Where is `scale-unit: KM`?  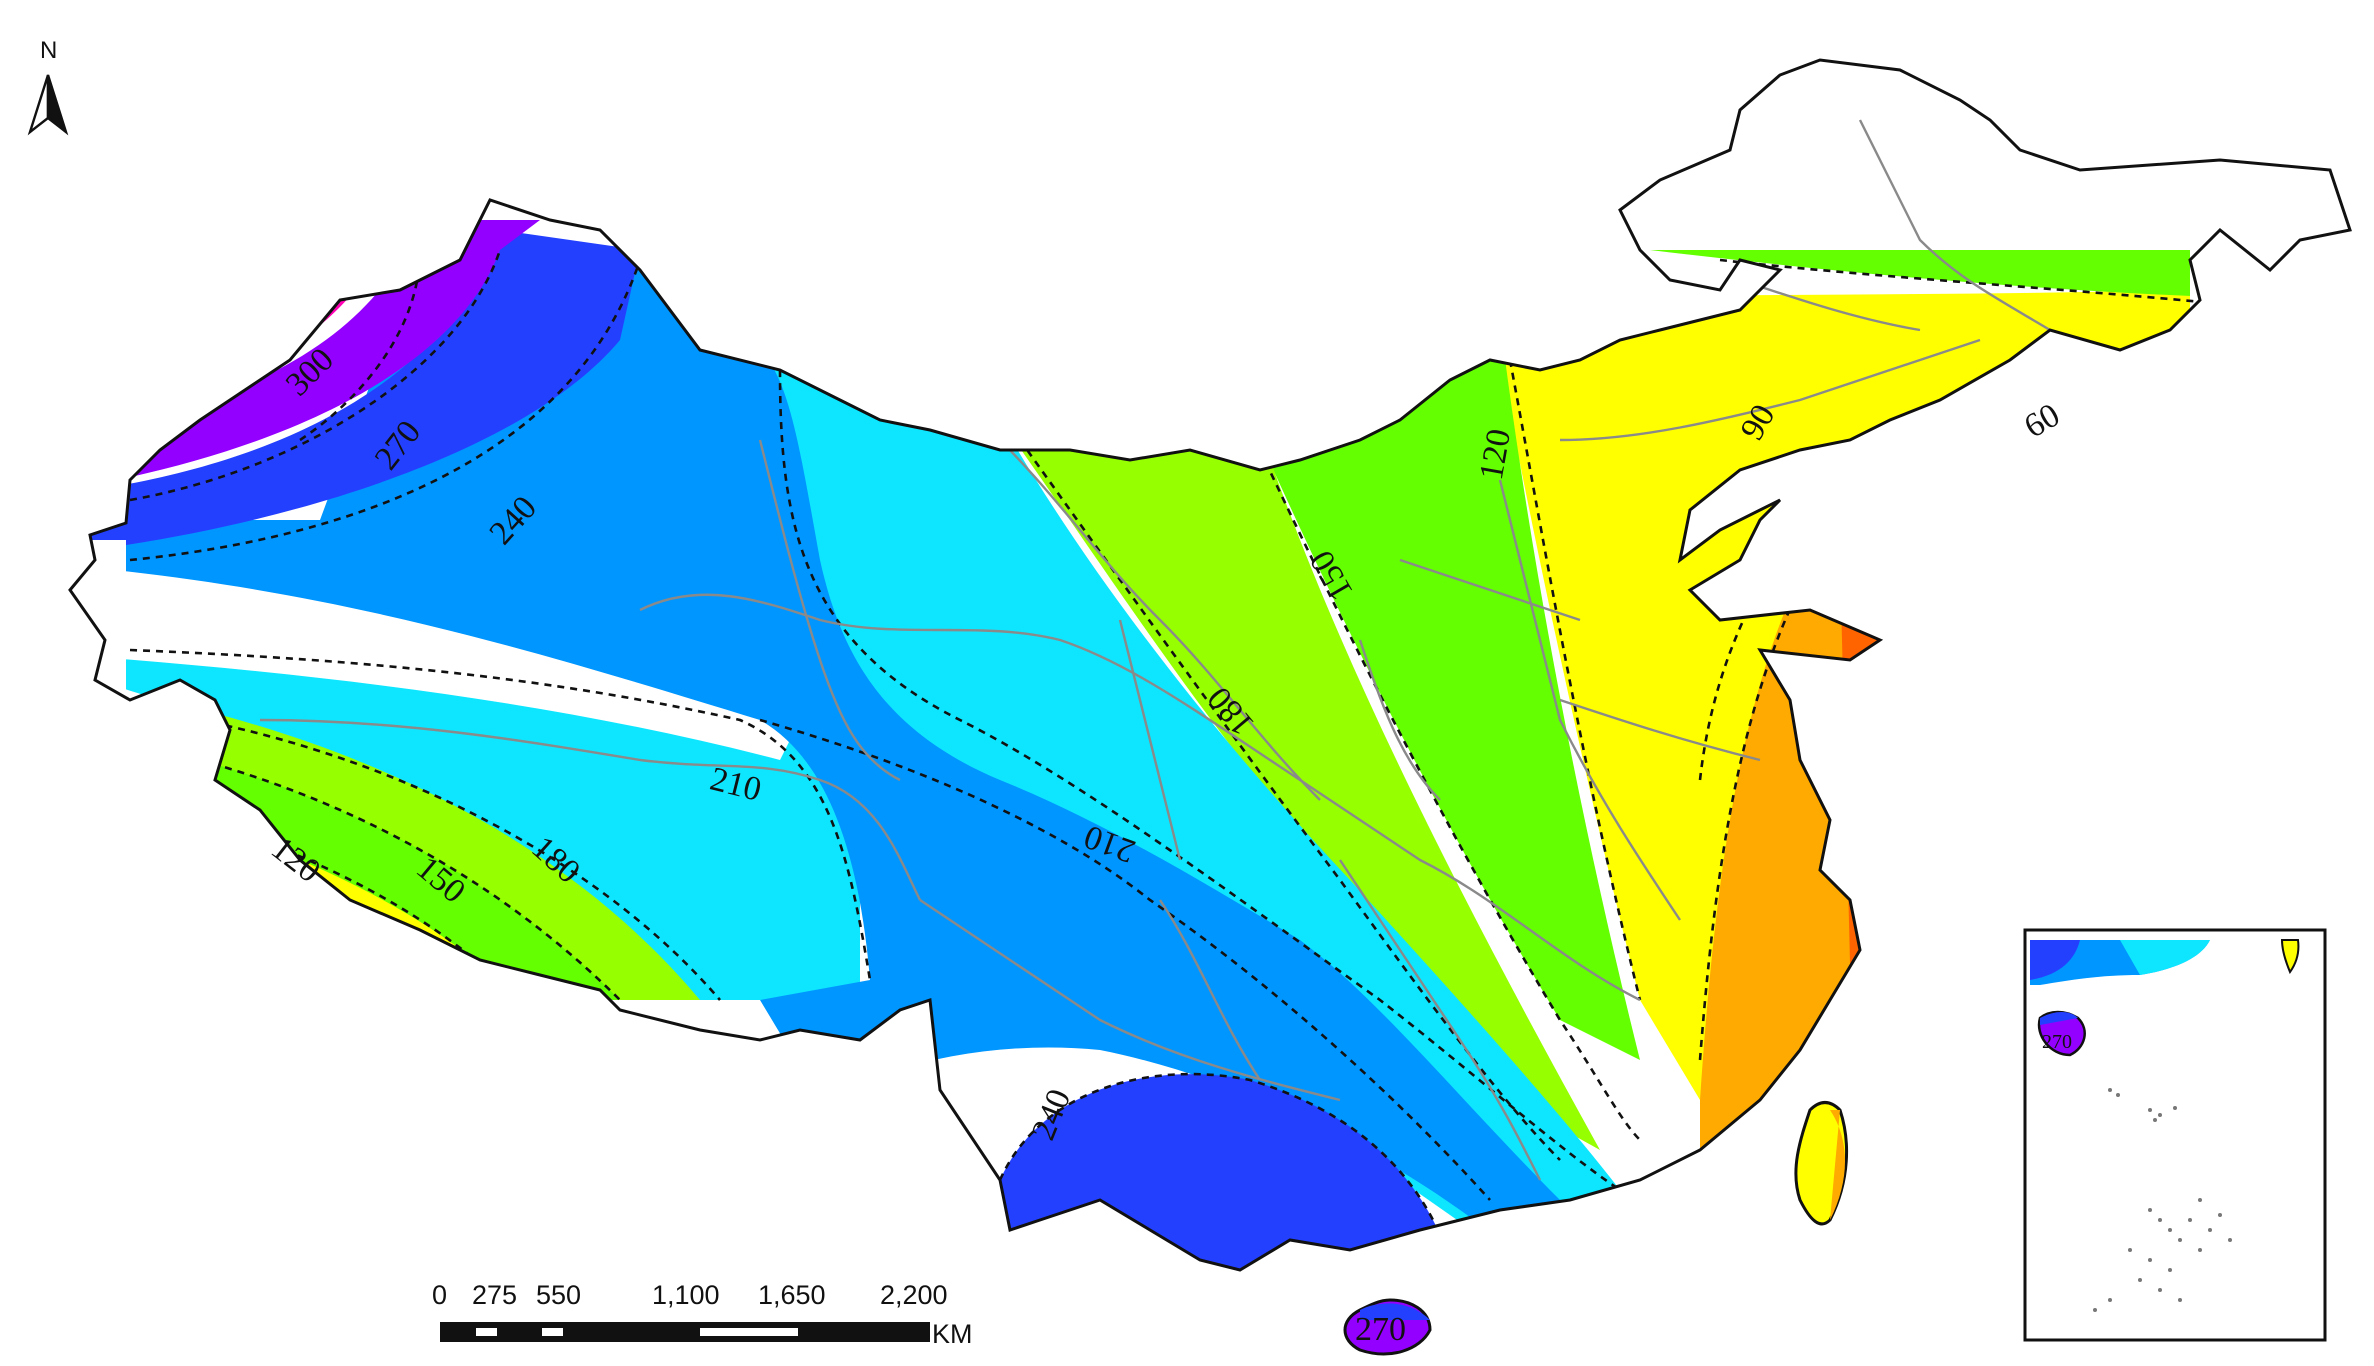
scale-unit: KM is located at coordinates (952, 1334).